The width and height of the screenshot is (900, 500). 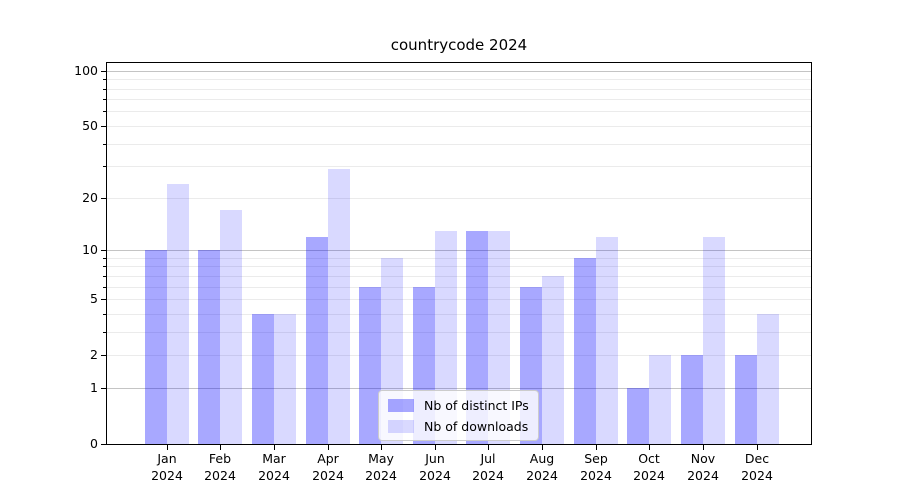 What do you see at coordinates (156, 347) in the screenshot?
I see `bar-distinct-ips-jan` at bounding box center [156, 347].